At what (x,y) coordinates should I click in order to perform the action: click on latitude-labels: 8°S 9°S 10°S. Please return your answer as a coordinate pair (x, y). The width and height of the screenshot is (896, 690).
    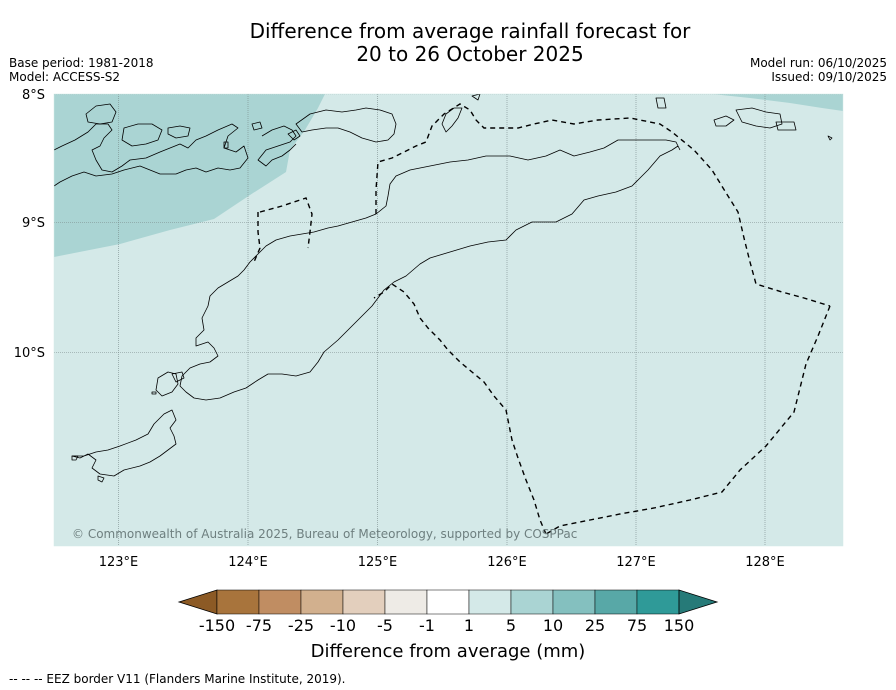
    Looking at the image, I should click on (29, 224).